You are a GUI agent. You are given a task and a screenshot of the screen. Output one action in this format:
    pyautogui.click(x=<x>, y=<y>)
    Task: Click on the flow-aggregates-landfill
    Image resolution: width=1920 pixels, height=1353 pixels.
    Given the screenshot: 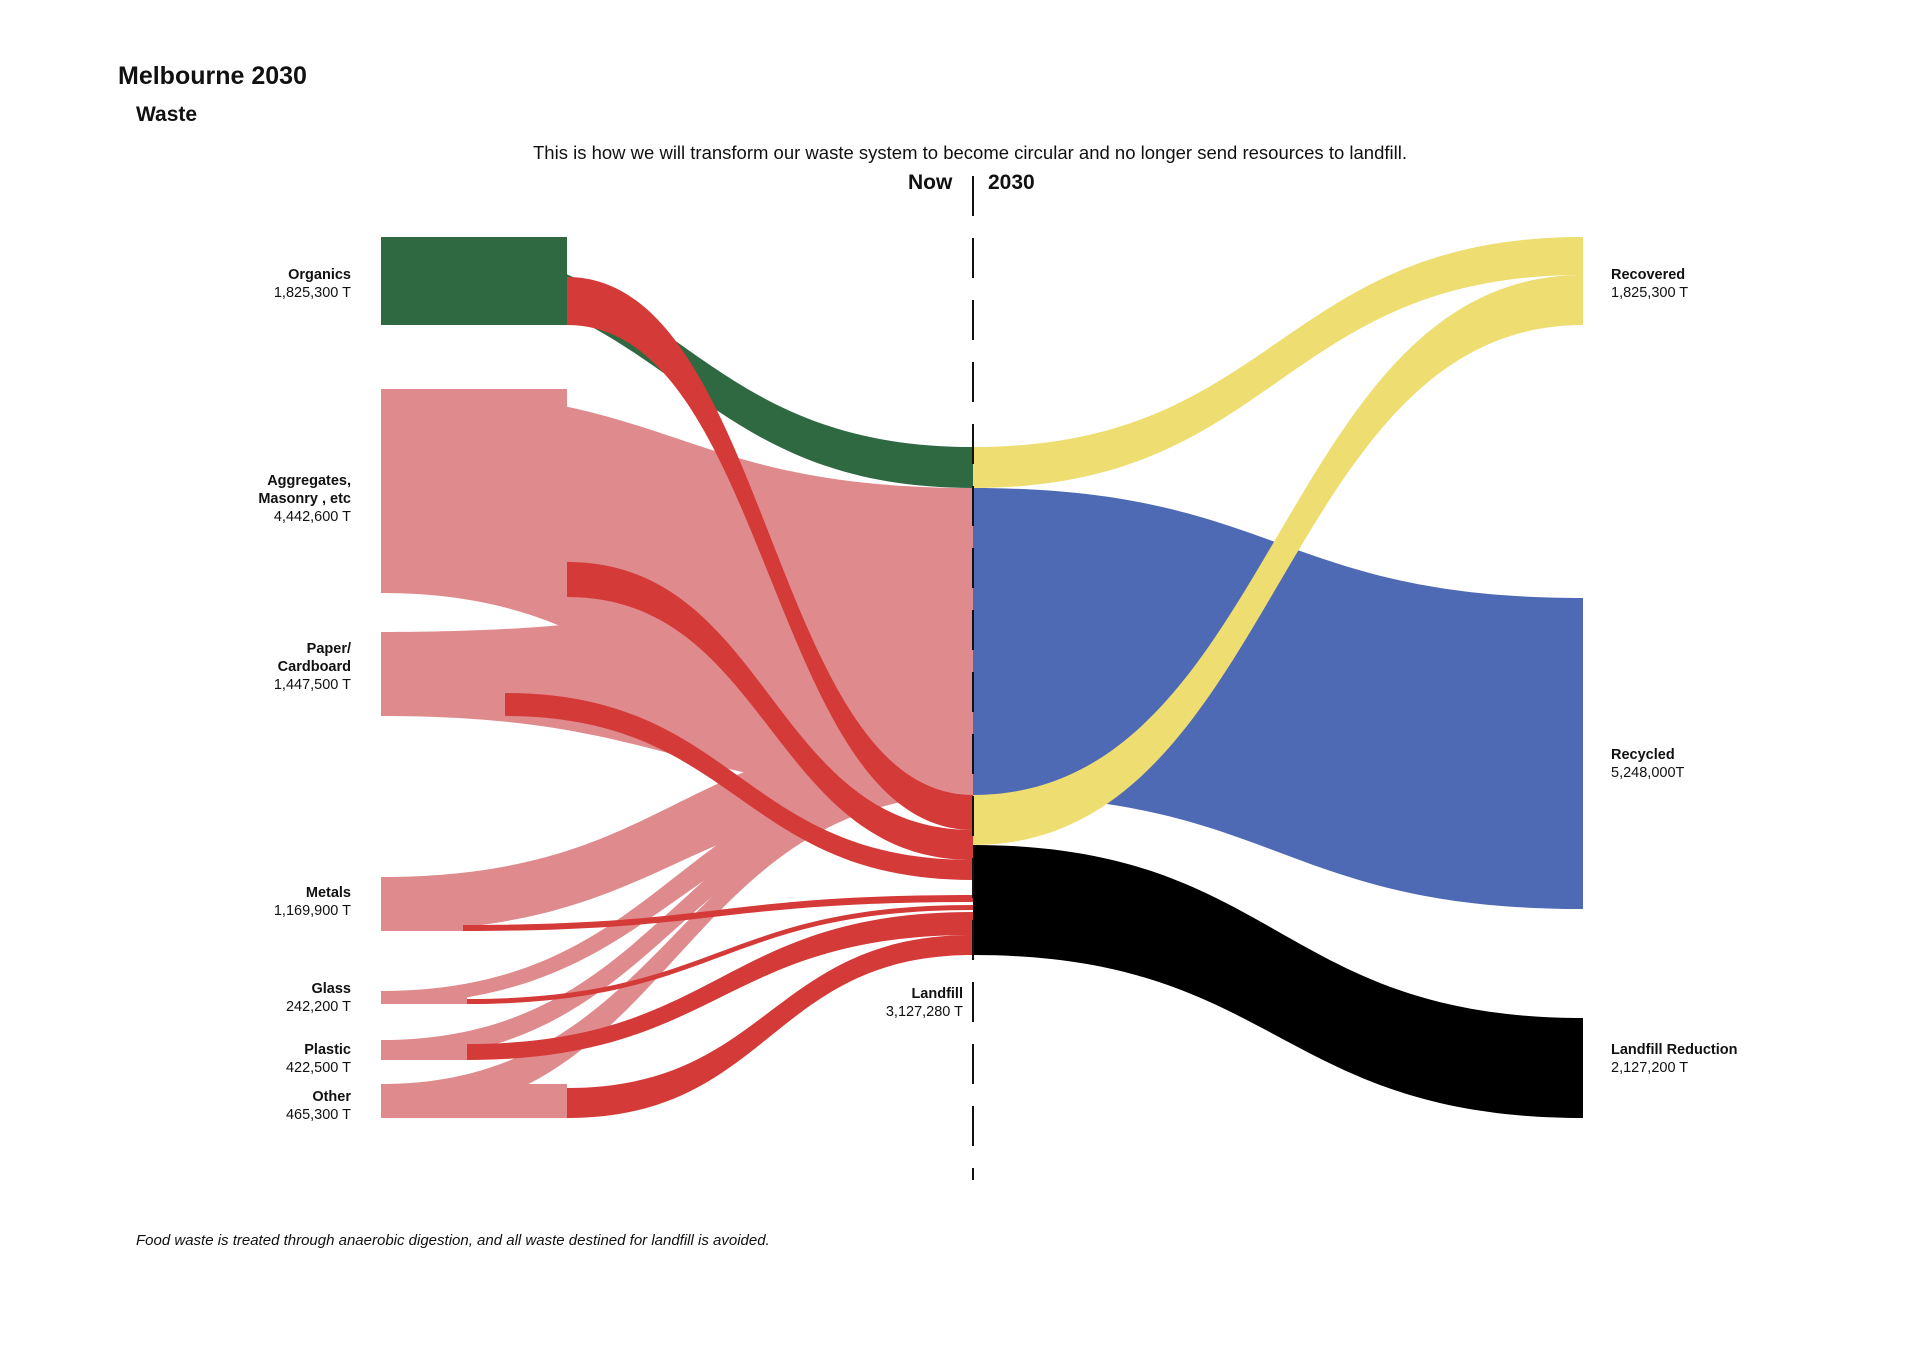 What is the action you would take?
    pyautogui.click(x=770, y=711)
    